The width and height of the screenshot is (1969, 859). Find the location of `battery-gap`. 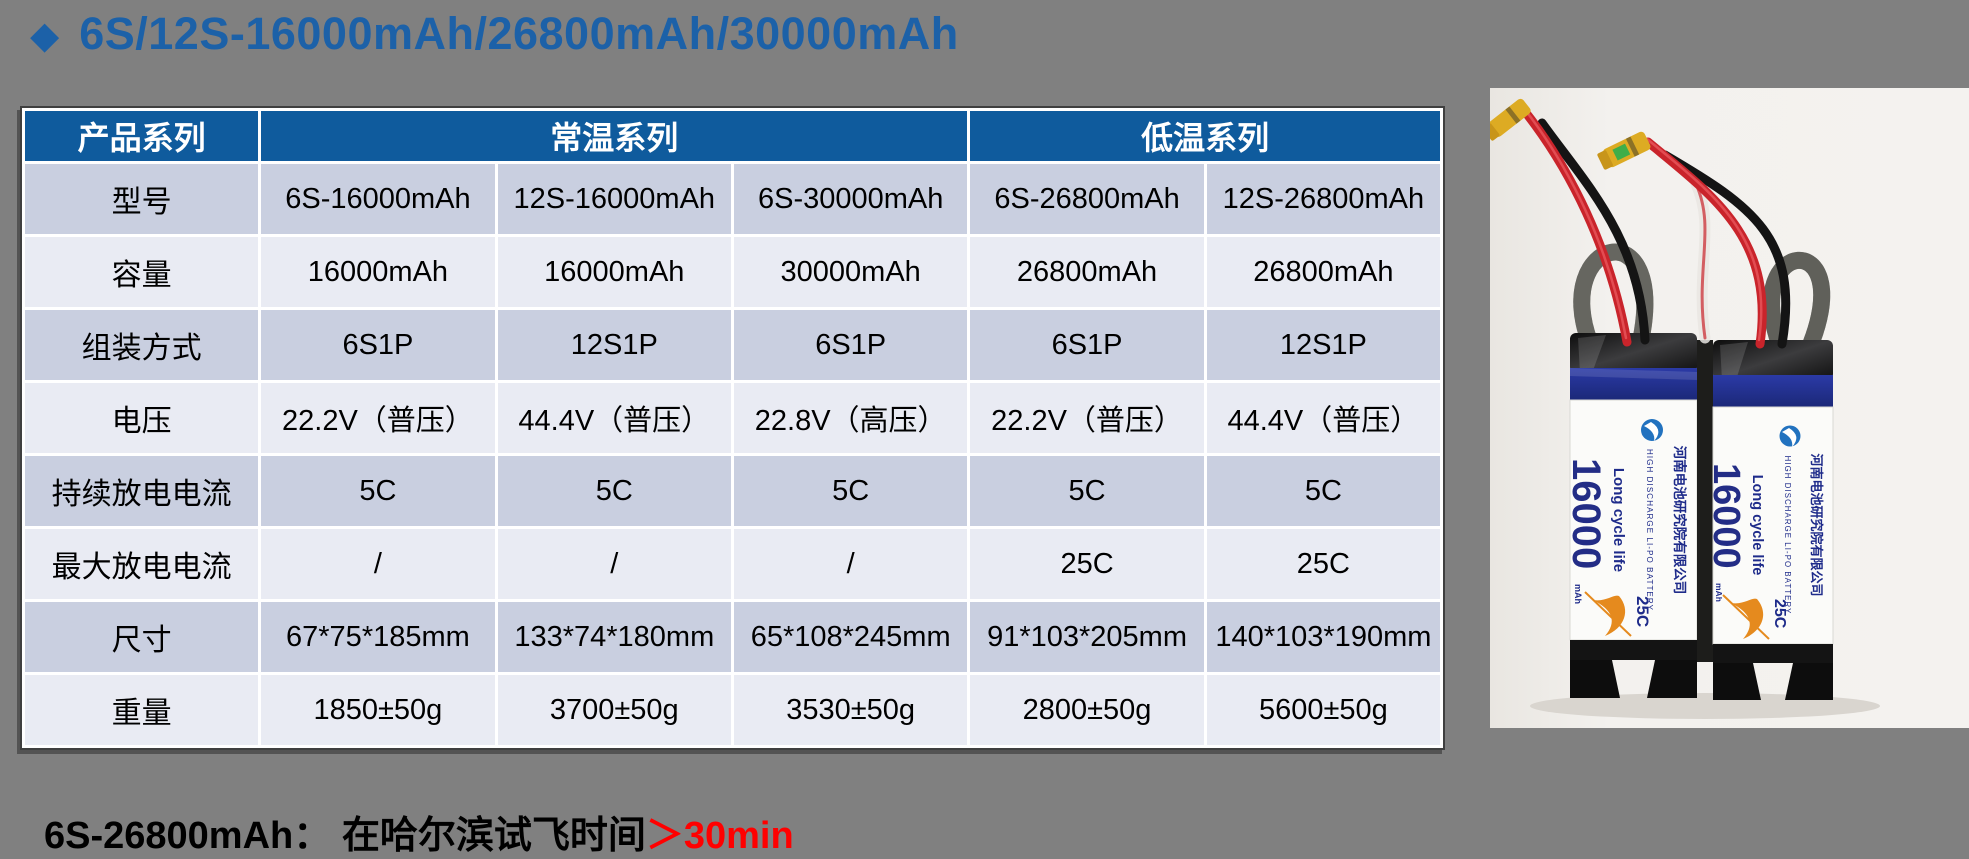

battery-gap is located at coordinates (1705, 501).